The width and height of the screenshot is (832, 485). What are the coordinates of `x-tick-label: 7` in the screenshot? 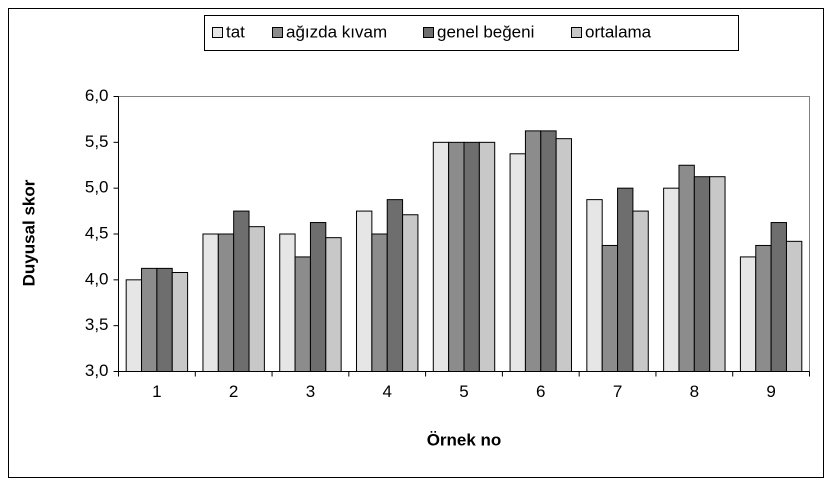 It's located at (617, 391).